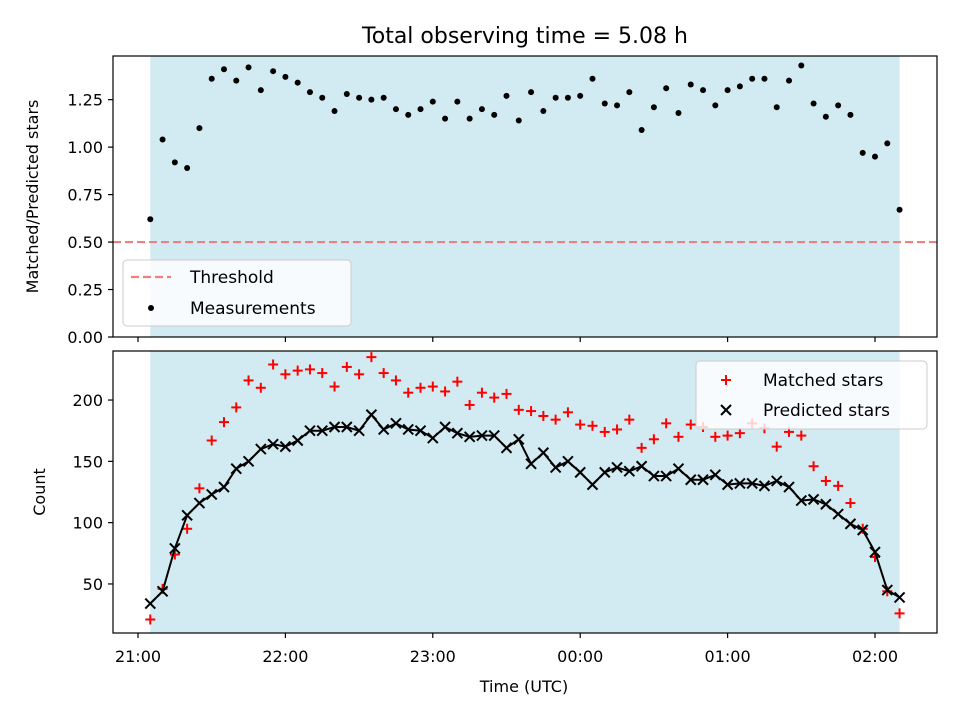  I want to click on y-tick-label: 50, so click(93, 584).